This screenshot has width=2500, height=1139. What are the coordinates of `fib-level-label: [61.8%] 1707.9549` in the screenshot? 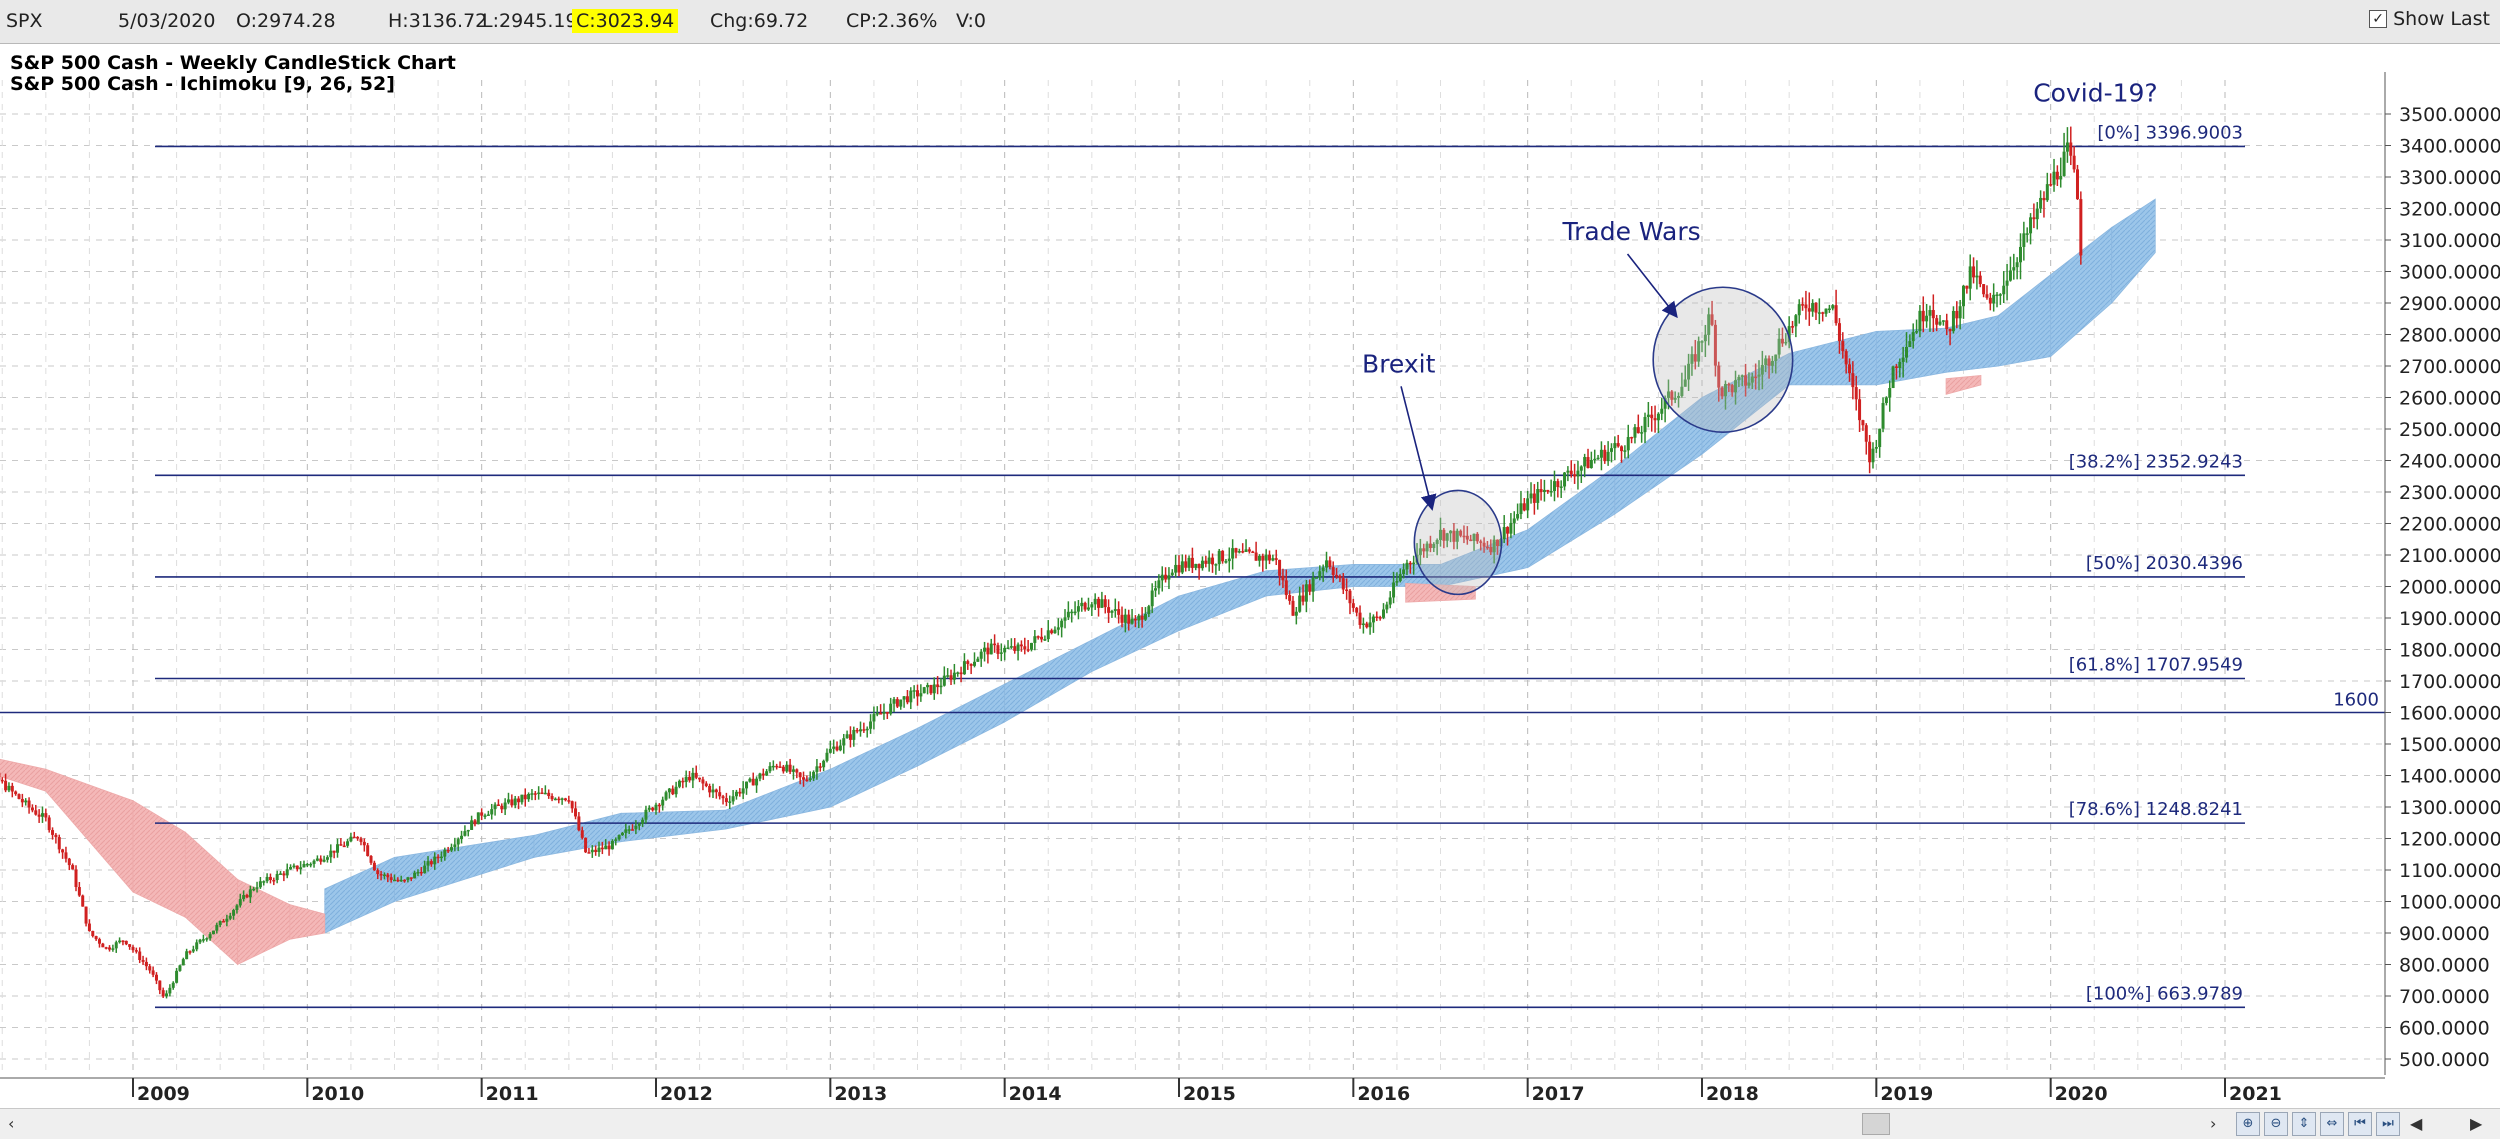 It's located at (2156, 664).